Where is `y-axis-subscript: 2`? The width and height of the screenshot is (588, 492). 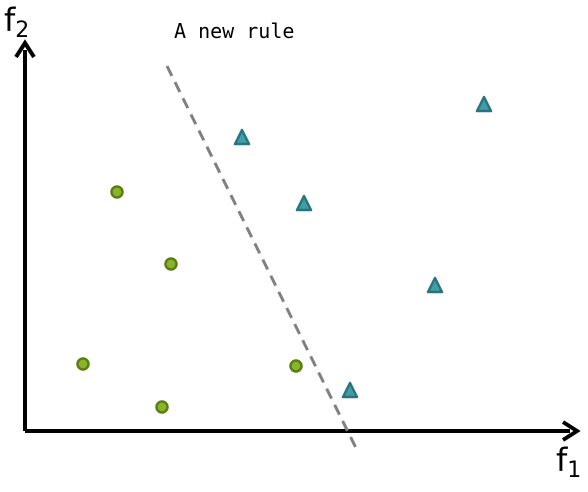
y-axis-subscript: 2 is located at coordinates (22, 30).